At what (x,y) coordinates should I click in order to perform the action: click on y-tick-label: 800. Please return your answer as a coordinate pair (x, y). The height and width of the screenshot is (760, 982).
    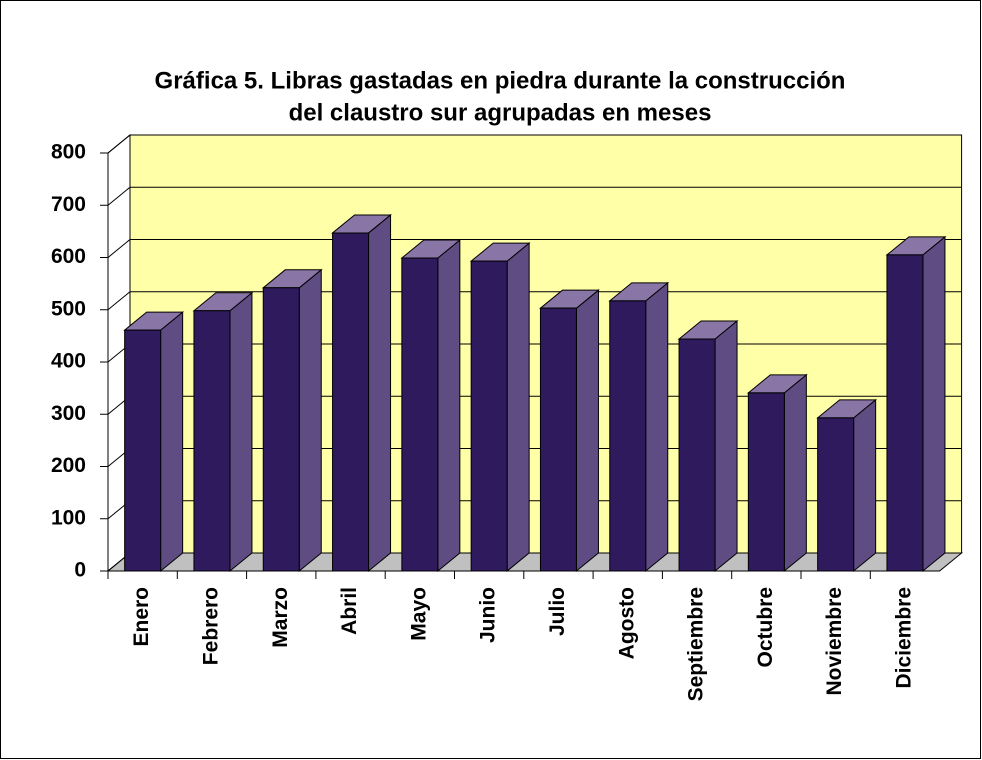
    Looking at the image, I should click on (68, 152).